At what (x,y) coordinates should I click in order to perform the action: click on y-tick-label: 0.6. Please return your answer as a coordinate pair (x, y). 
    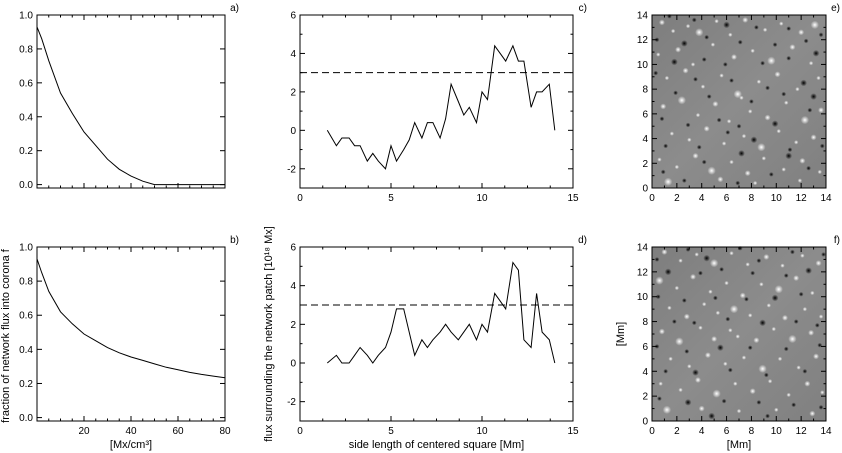
    Looking at the image, I should click on (26, 83).